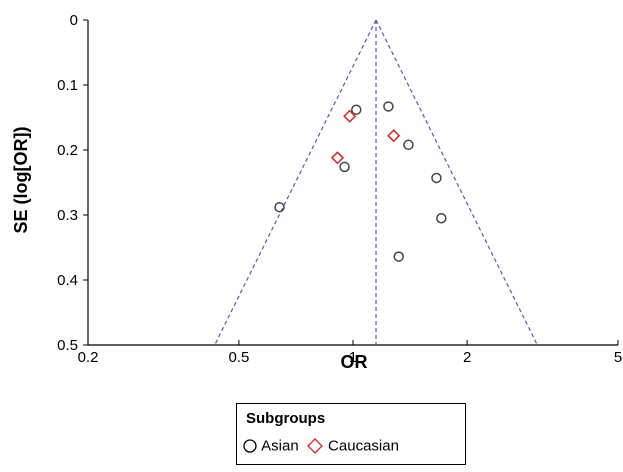 This screenshot has height=472, width=623. What do you see at coordinates (67, 280) in the screenshot?
I see `y-tick-label: 0.4` at bounding box center [67, 280].